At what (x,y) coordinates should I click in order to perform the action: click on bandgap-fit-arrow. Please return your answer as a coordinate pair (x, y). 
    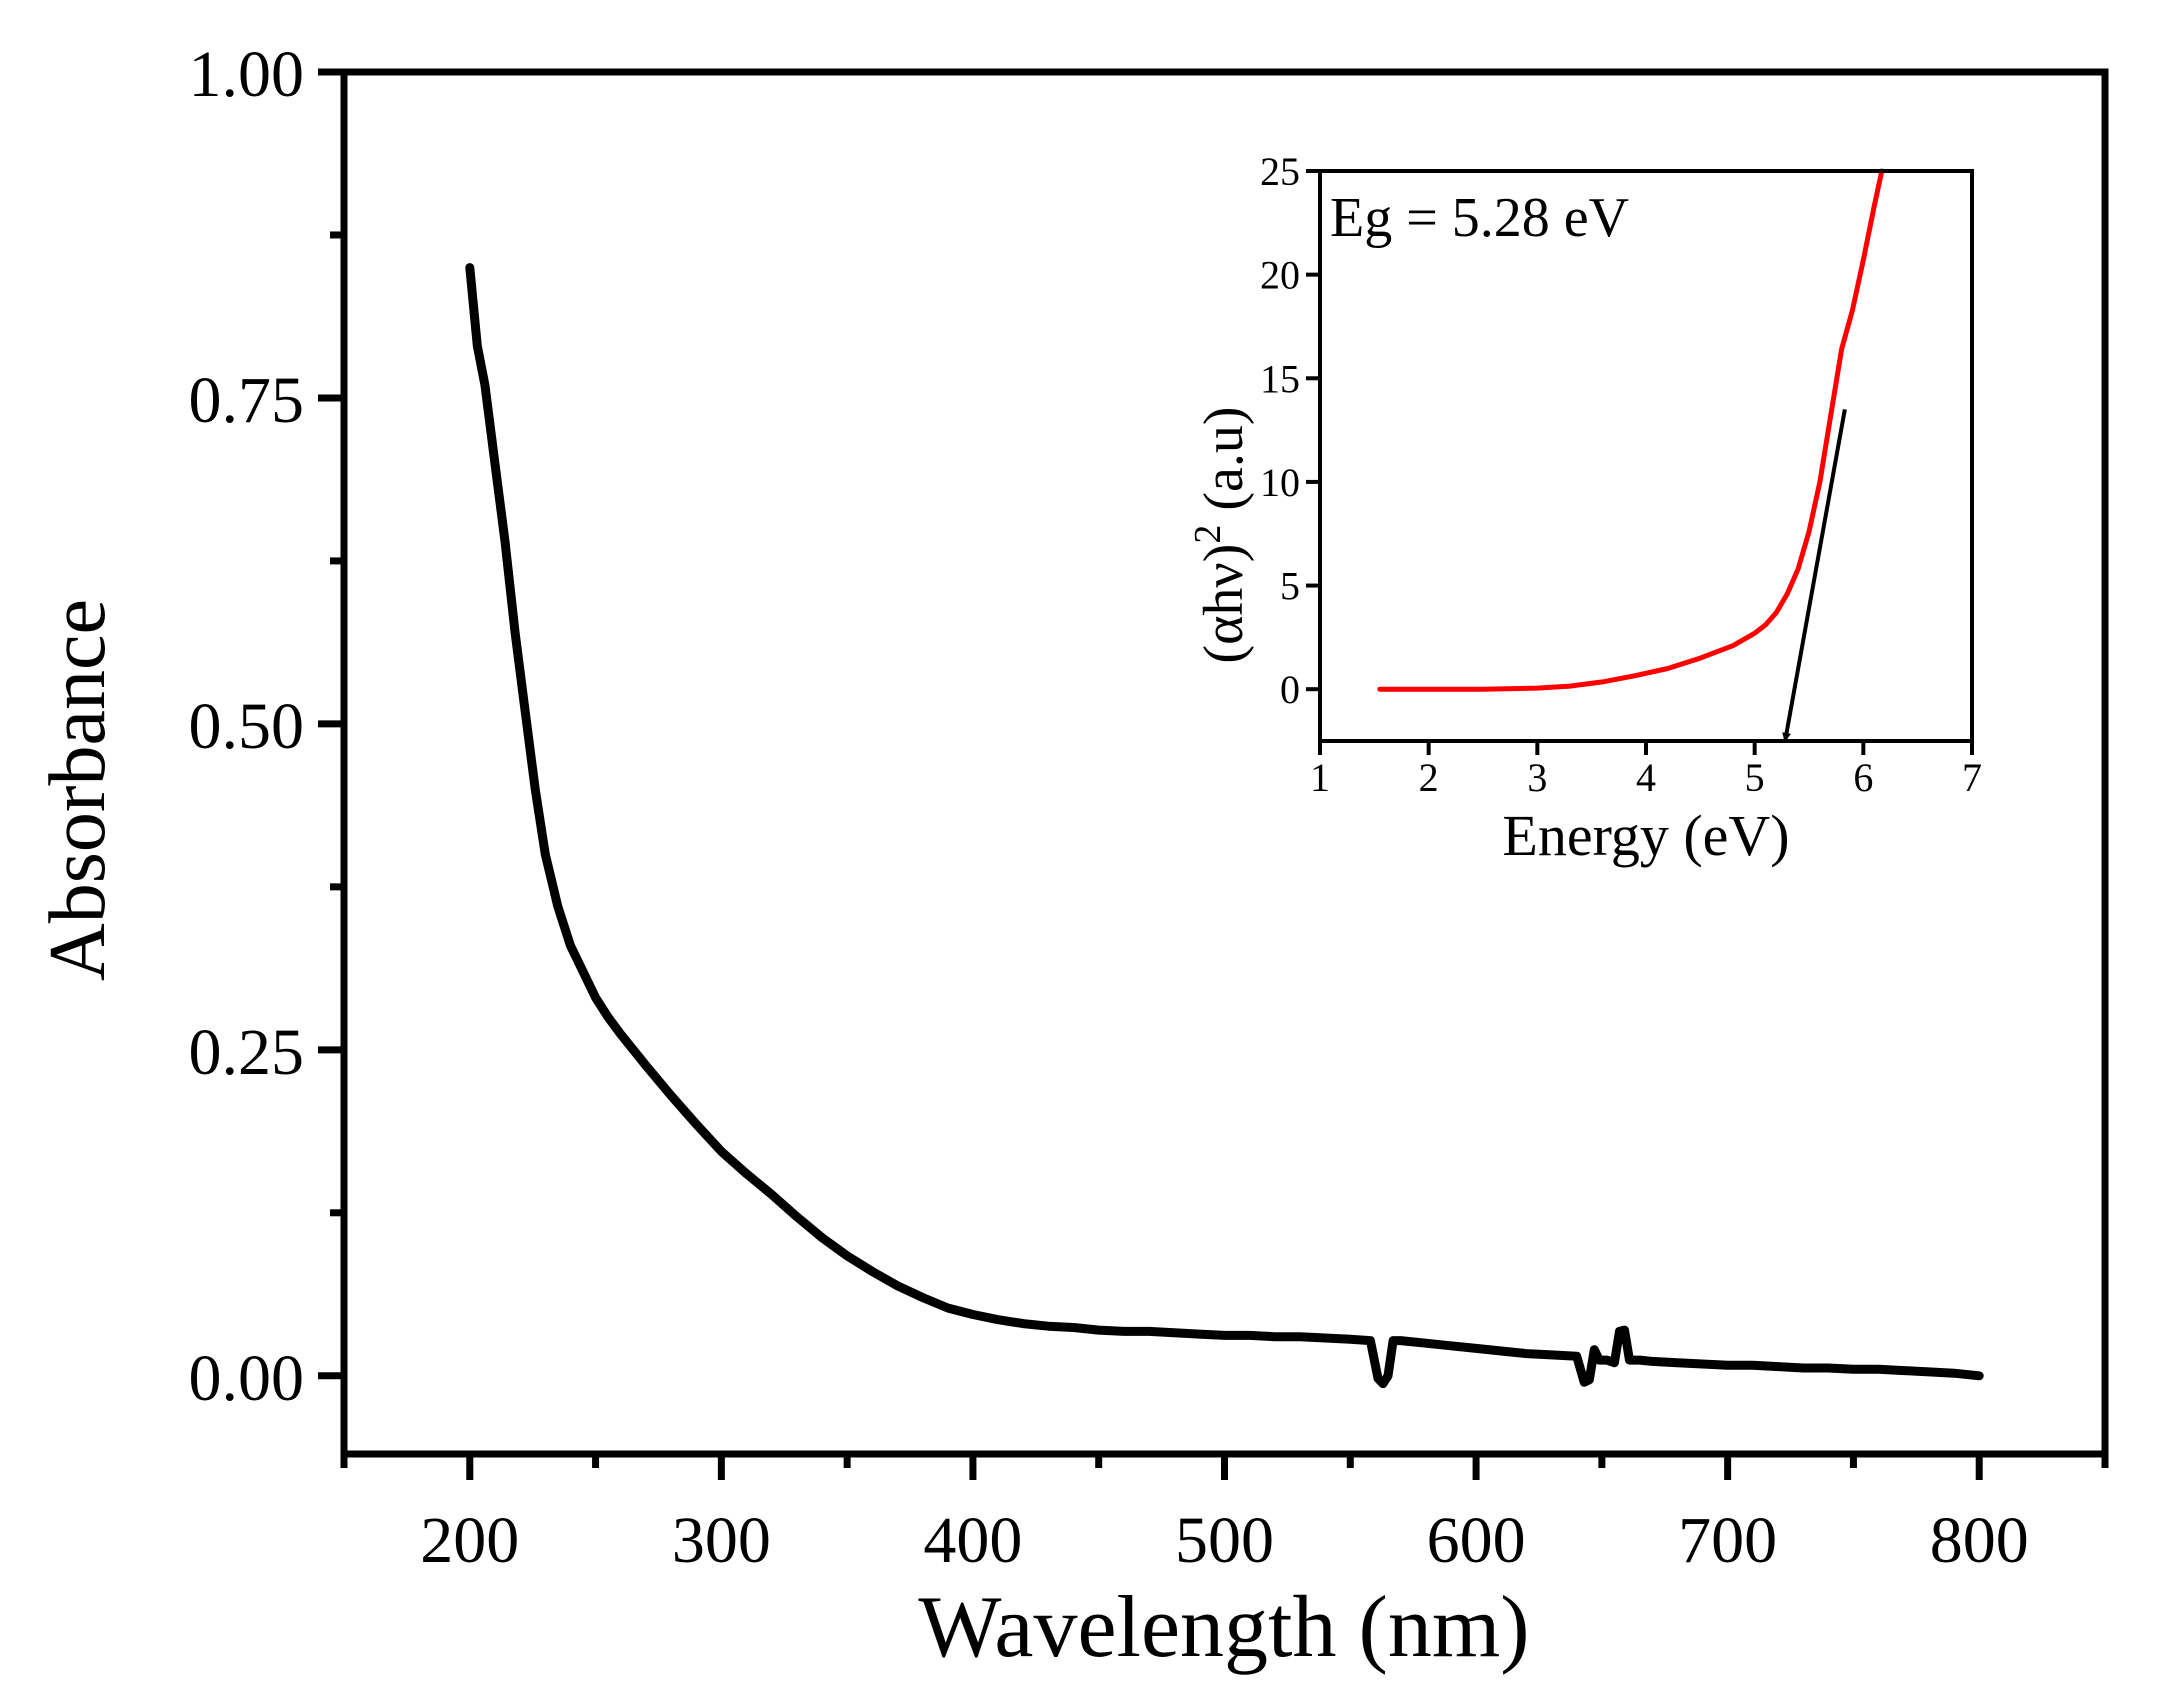
    Looking at the image, I should click on (1814, 575).